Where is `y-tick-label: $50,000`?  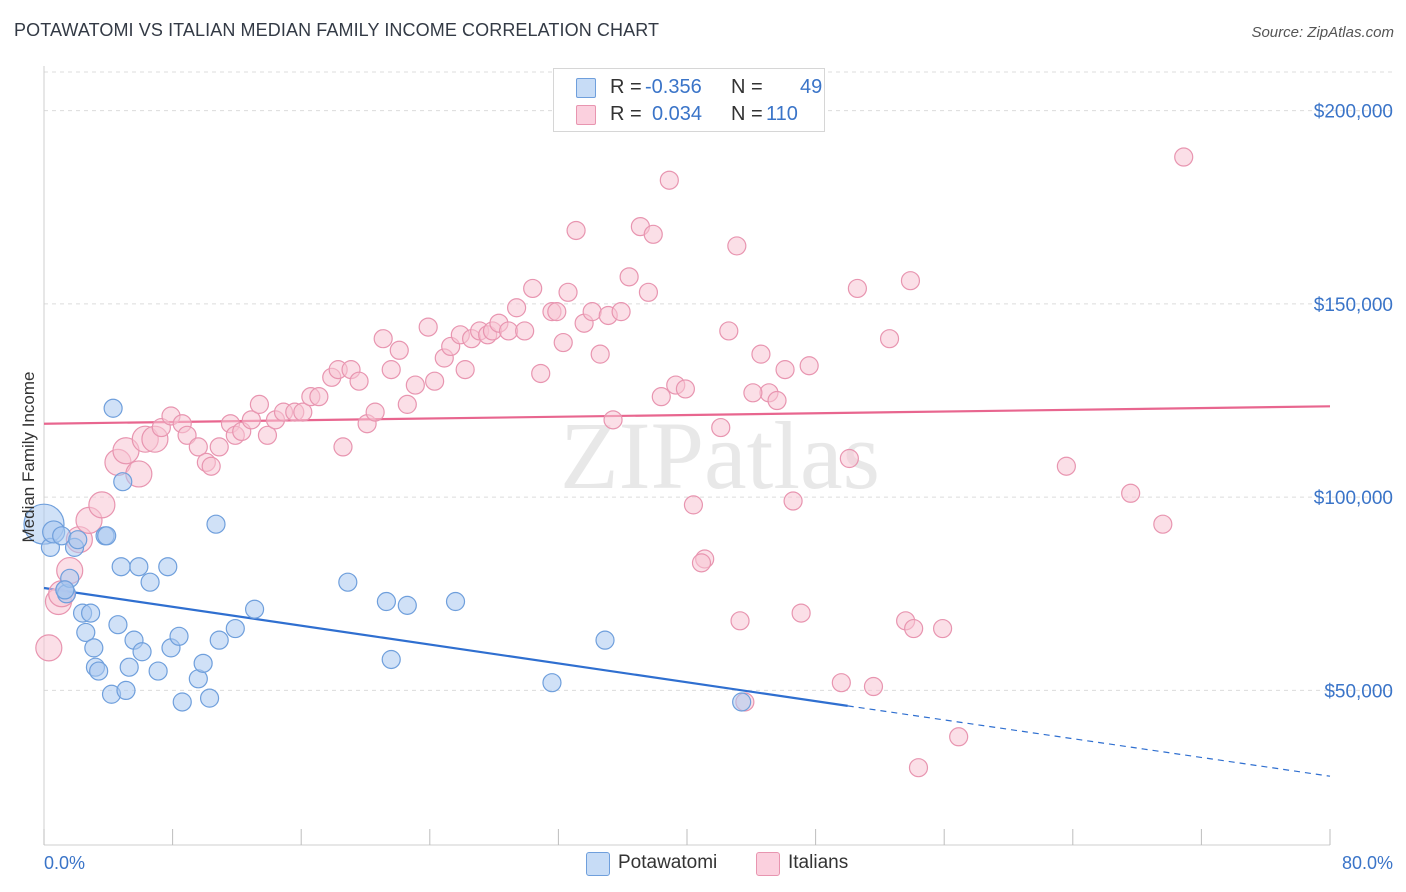 y-tick-label: $50,000 is located at coordinates (1358, 691).